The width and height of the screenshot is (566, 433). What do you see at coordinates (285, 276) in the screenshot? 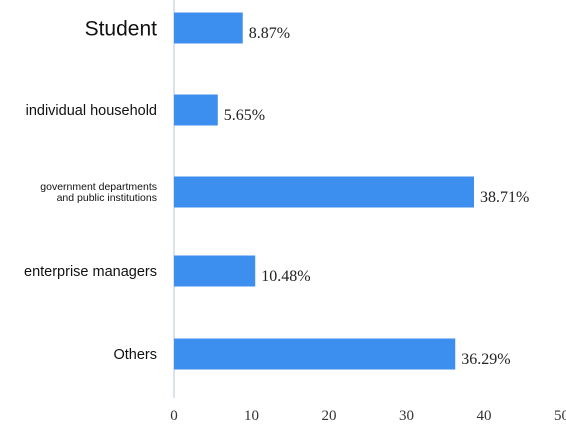
I see `bar-value-label: 10.48%` at bounding box center [285, 276].